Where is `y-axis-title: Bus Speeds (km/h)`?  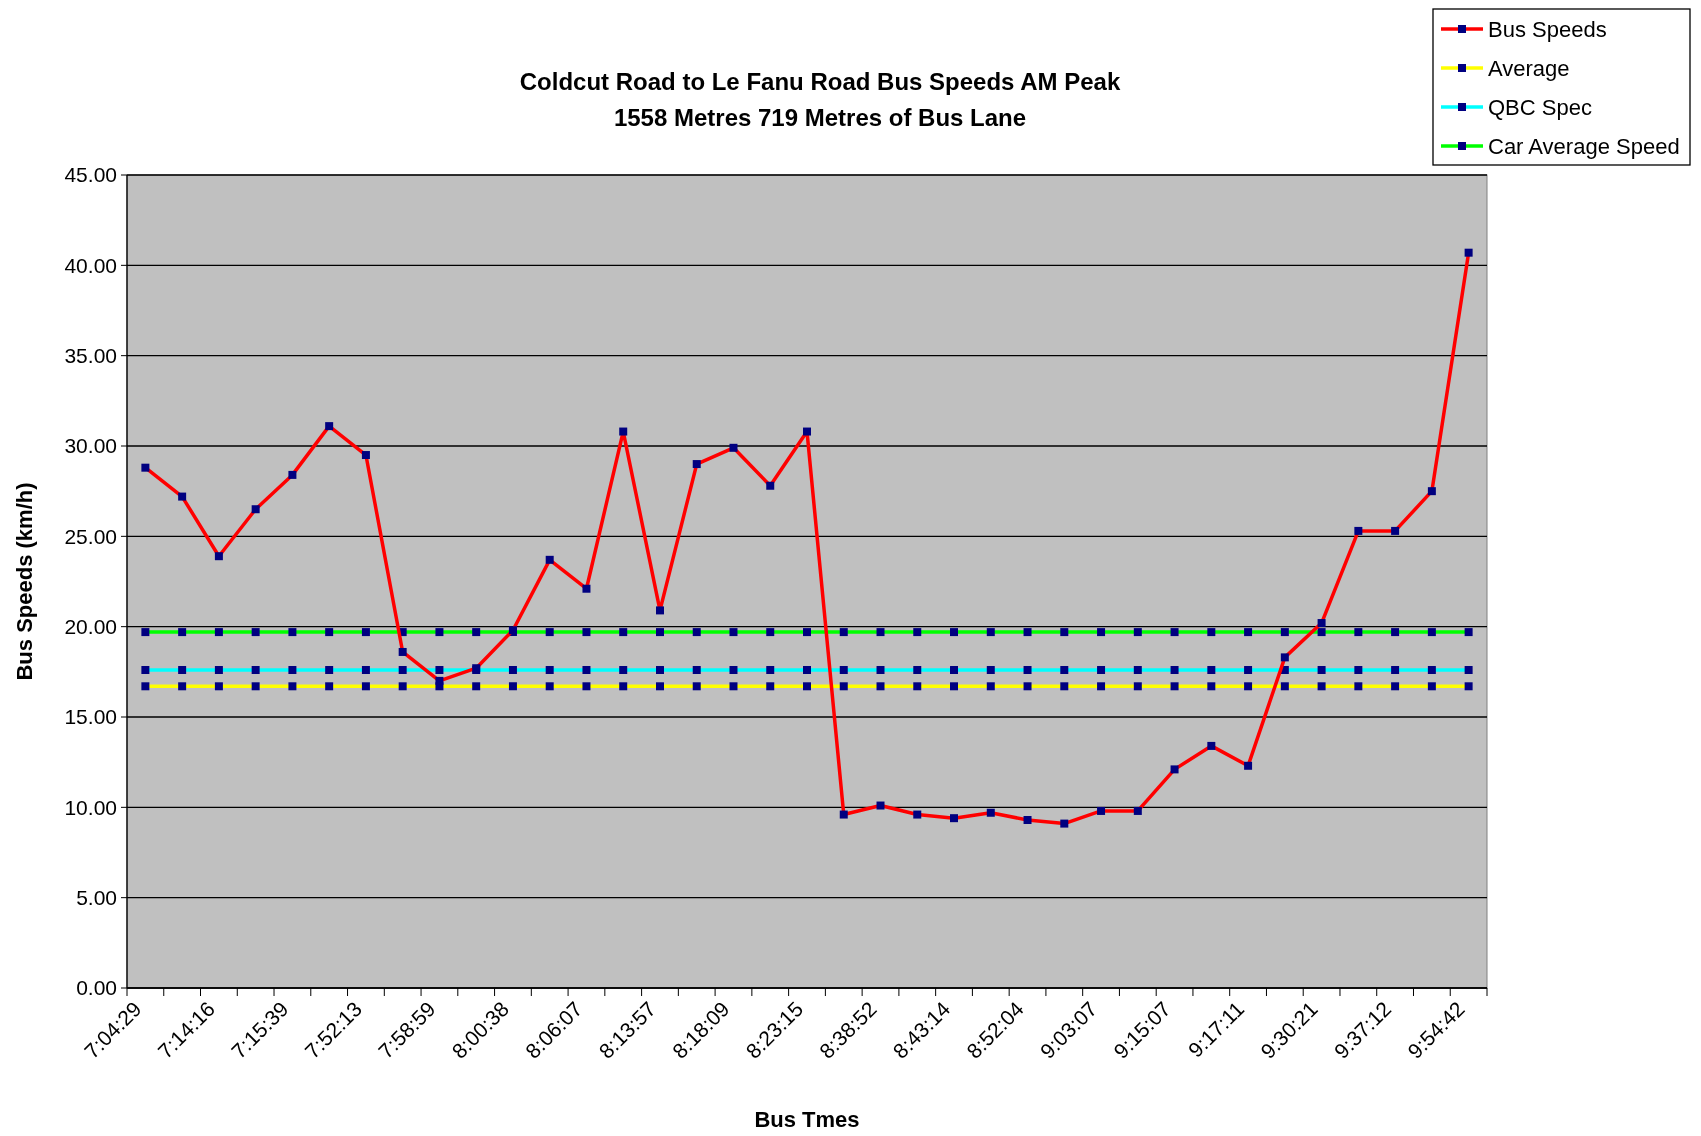 y-axis-title: Bus Speeds (km/h) is located at coordinates (24, 581).